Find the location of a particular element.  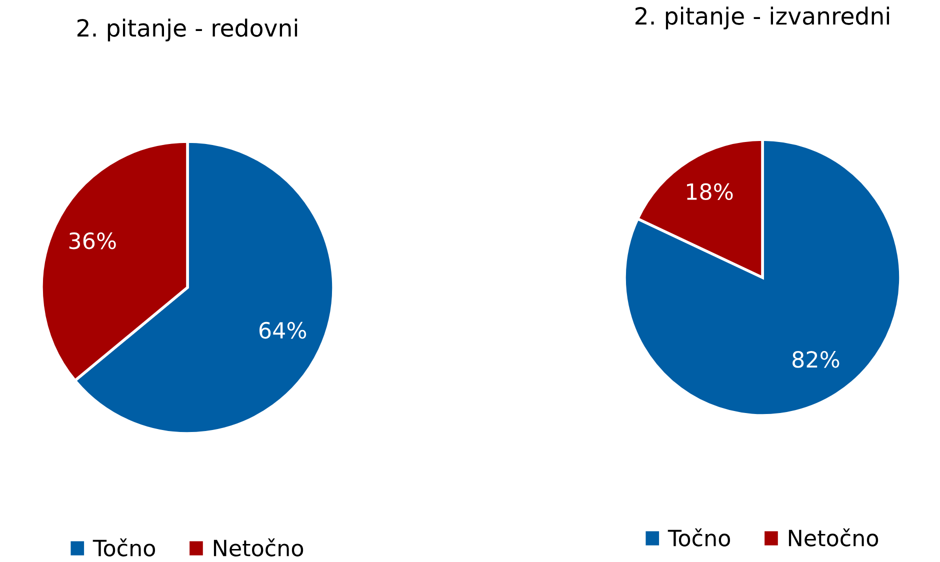

chart-title: 2. pitanje - redovni is located at coordinates (187, 30).